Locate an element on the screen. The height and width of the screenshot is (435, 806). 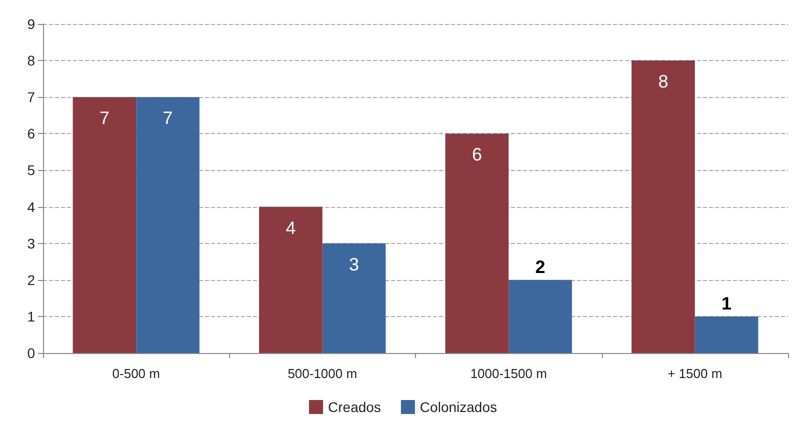
y-tick-label: 8 is located at coordinates (31, 60).